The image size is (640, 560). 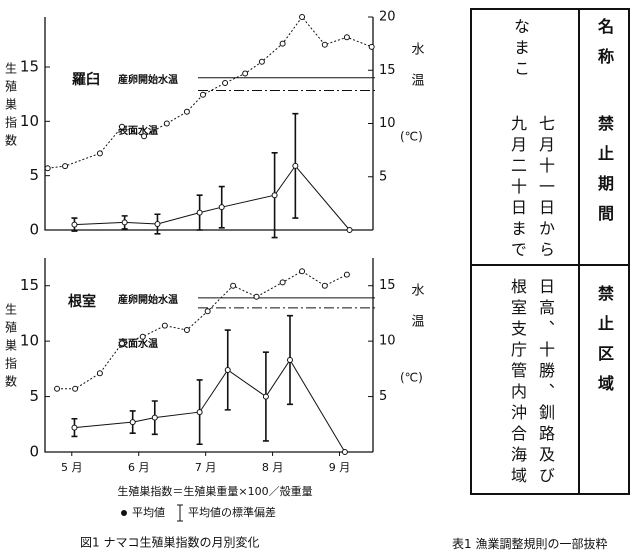 I want to click on x-tick-label: 6 月, so click(x=139, y=467).